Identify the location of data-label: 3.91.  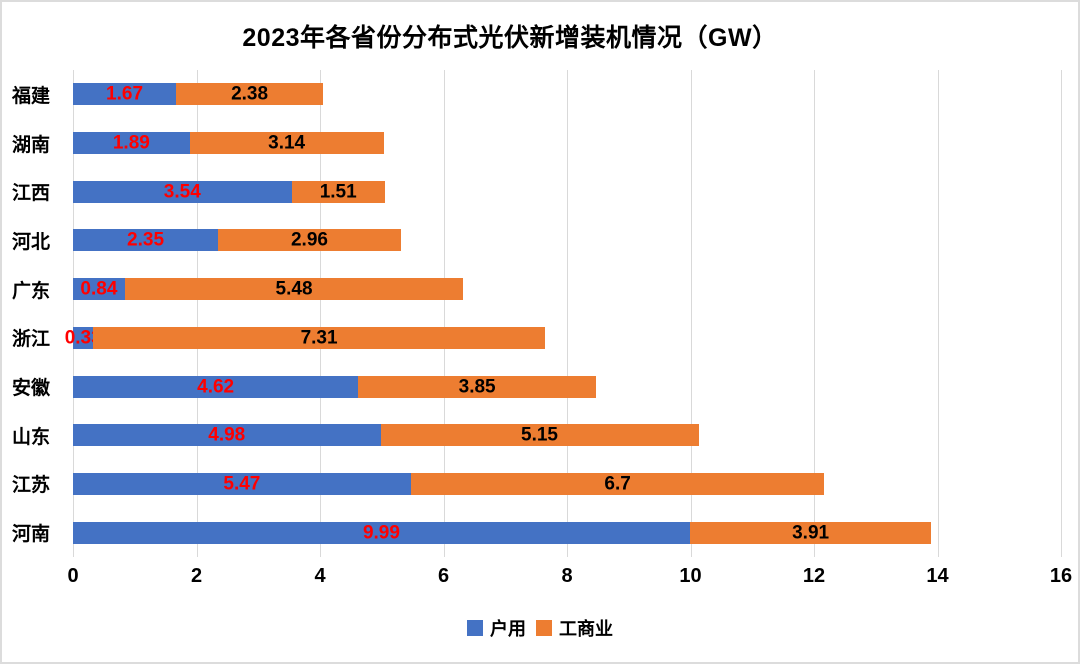
(811, 533).